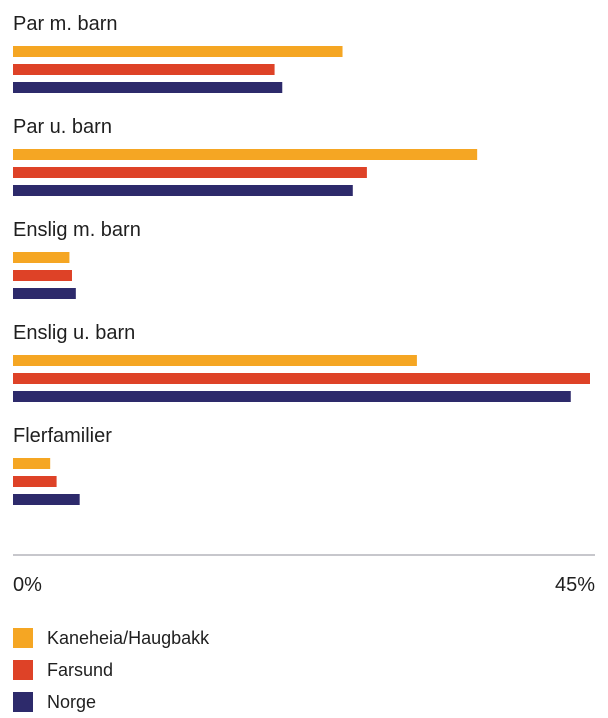 The image size is (608, 718). I want to click on legend-label: Farsund, so click(80, 669).